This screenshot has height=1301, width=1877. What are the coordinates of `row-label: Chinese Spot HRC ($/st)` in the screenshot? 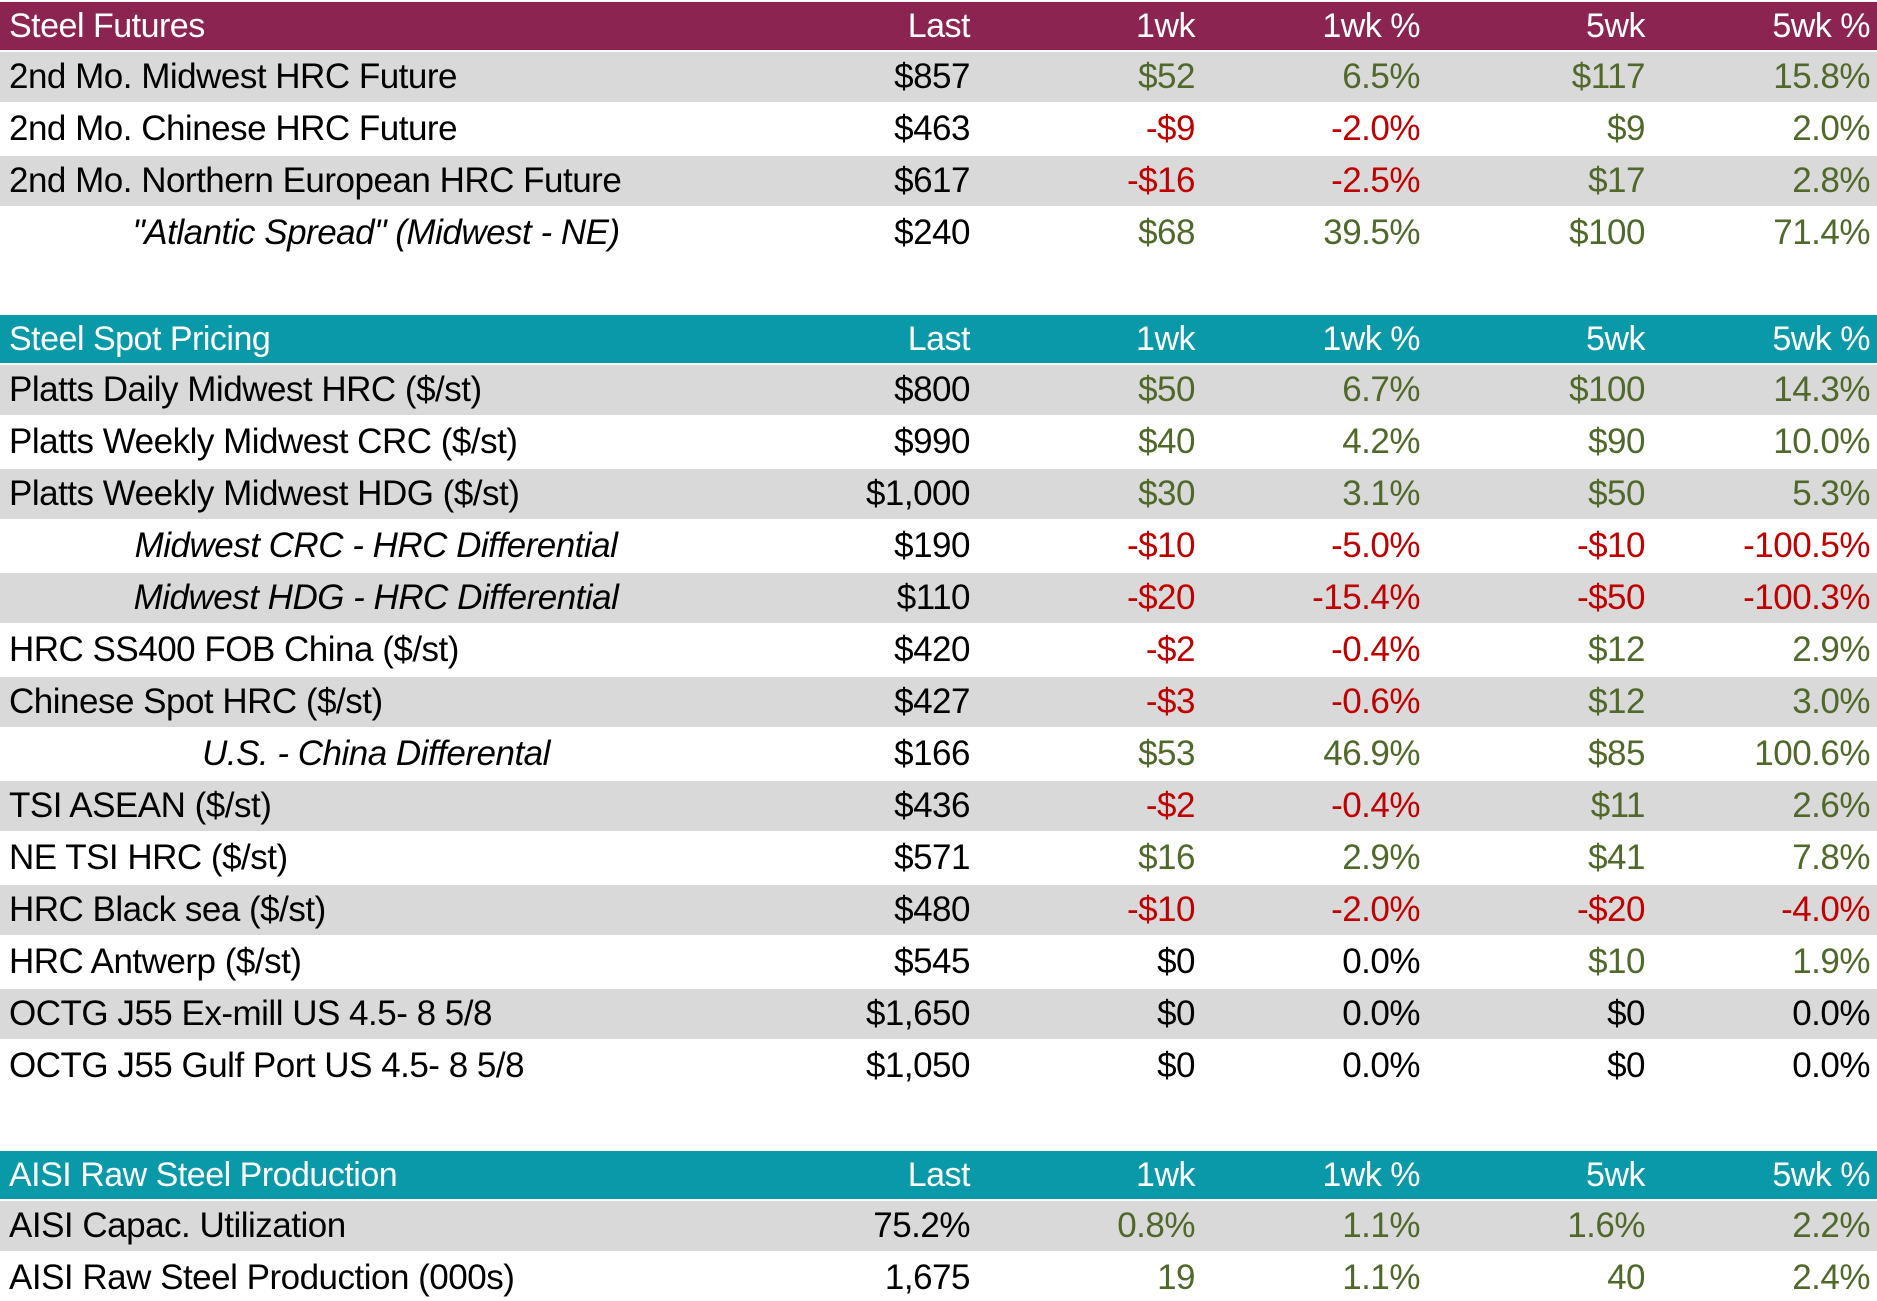 It's located at (196, 701).